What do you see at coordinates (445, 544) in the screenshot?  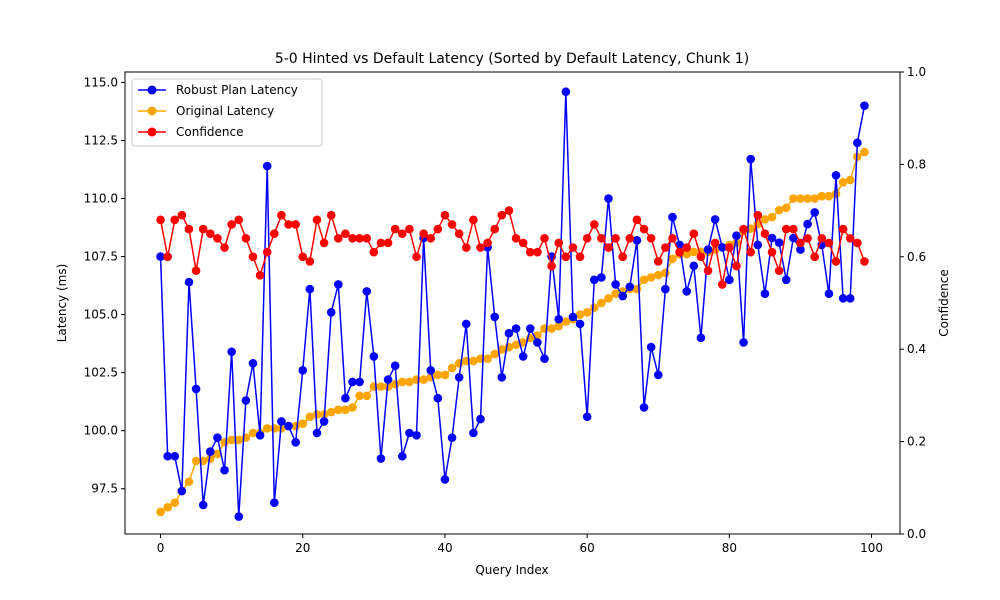 I see `x-tick: 40` at bounding box center [445, 544].